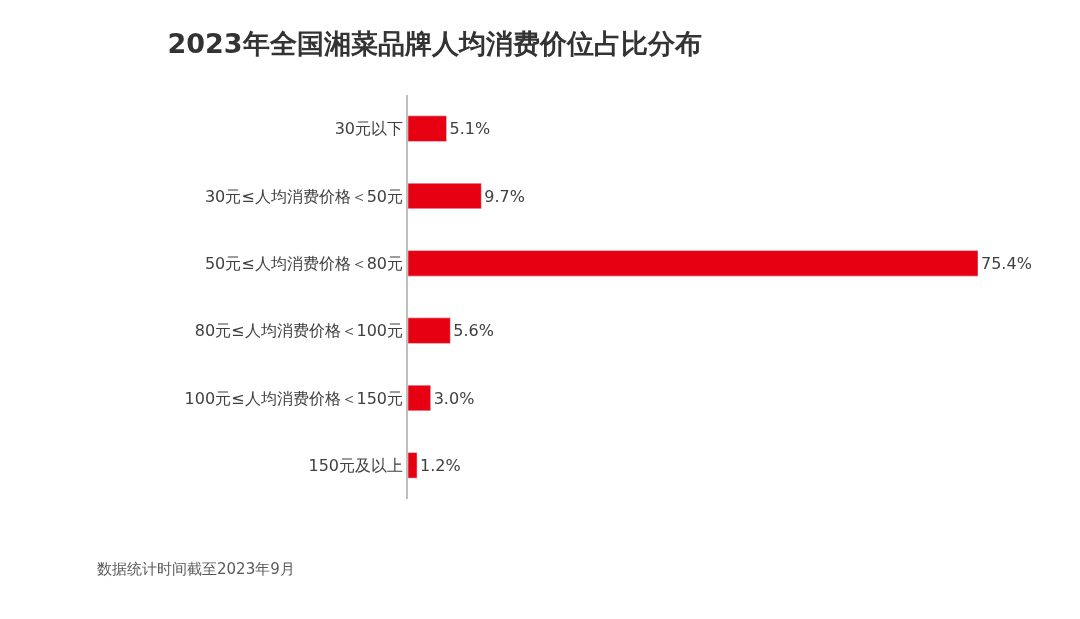 The height and width of the screenshot is (619, 1080). I want to click on text: 数据统计时间截至2023年9月, so click(196, 569).